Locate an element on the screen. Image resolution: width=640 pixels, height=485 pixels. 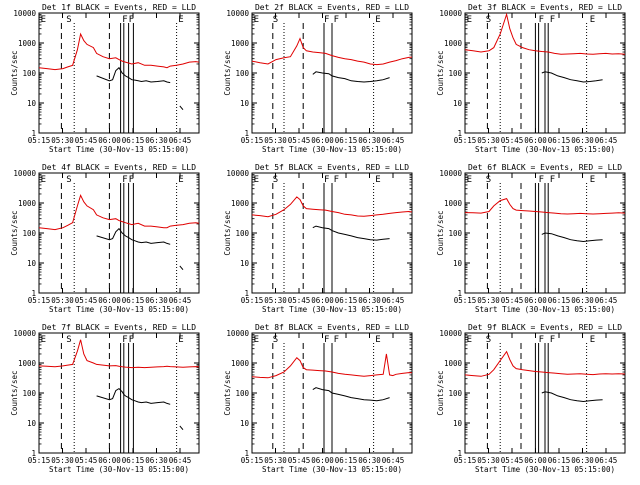
plot-title: Det 6f BLACK = Events, RED = LLD is located at coordinates (545, 167).